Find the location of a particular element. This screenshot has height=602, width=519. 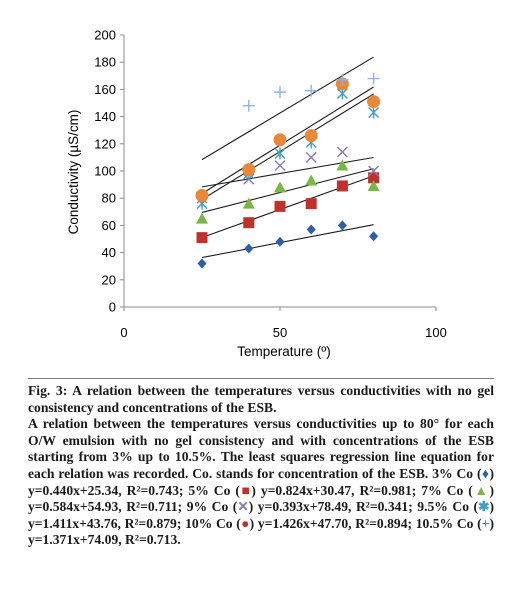

star-icon: ✱ is located at coordinates (484, 507).